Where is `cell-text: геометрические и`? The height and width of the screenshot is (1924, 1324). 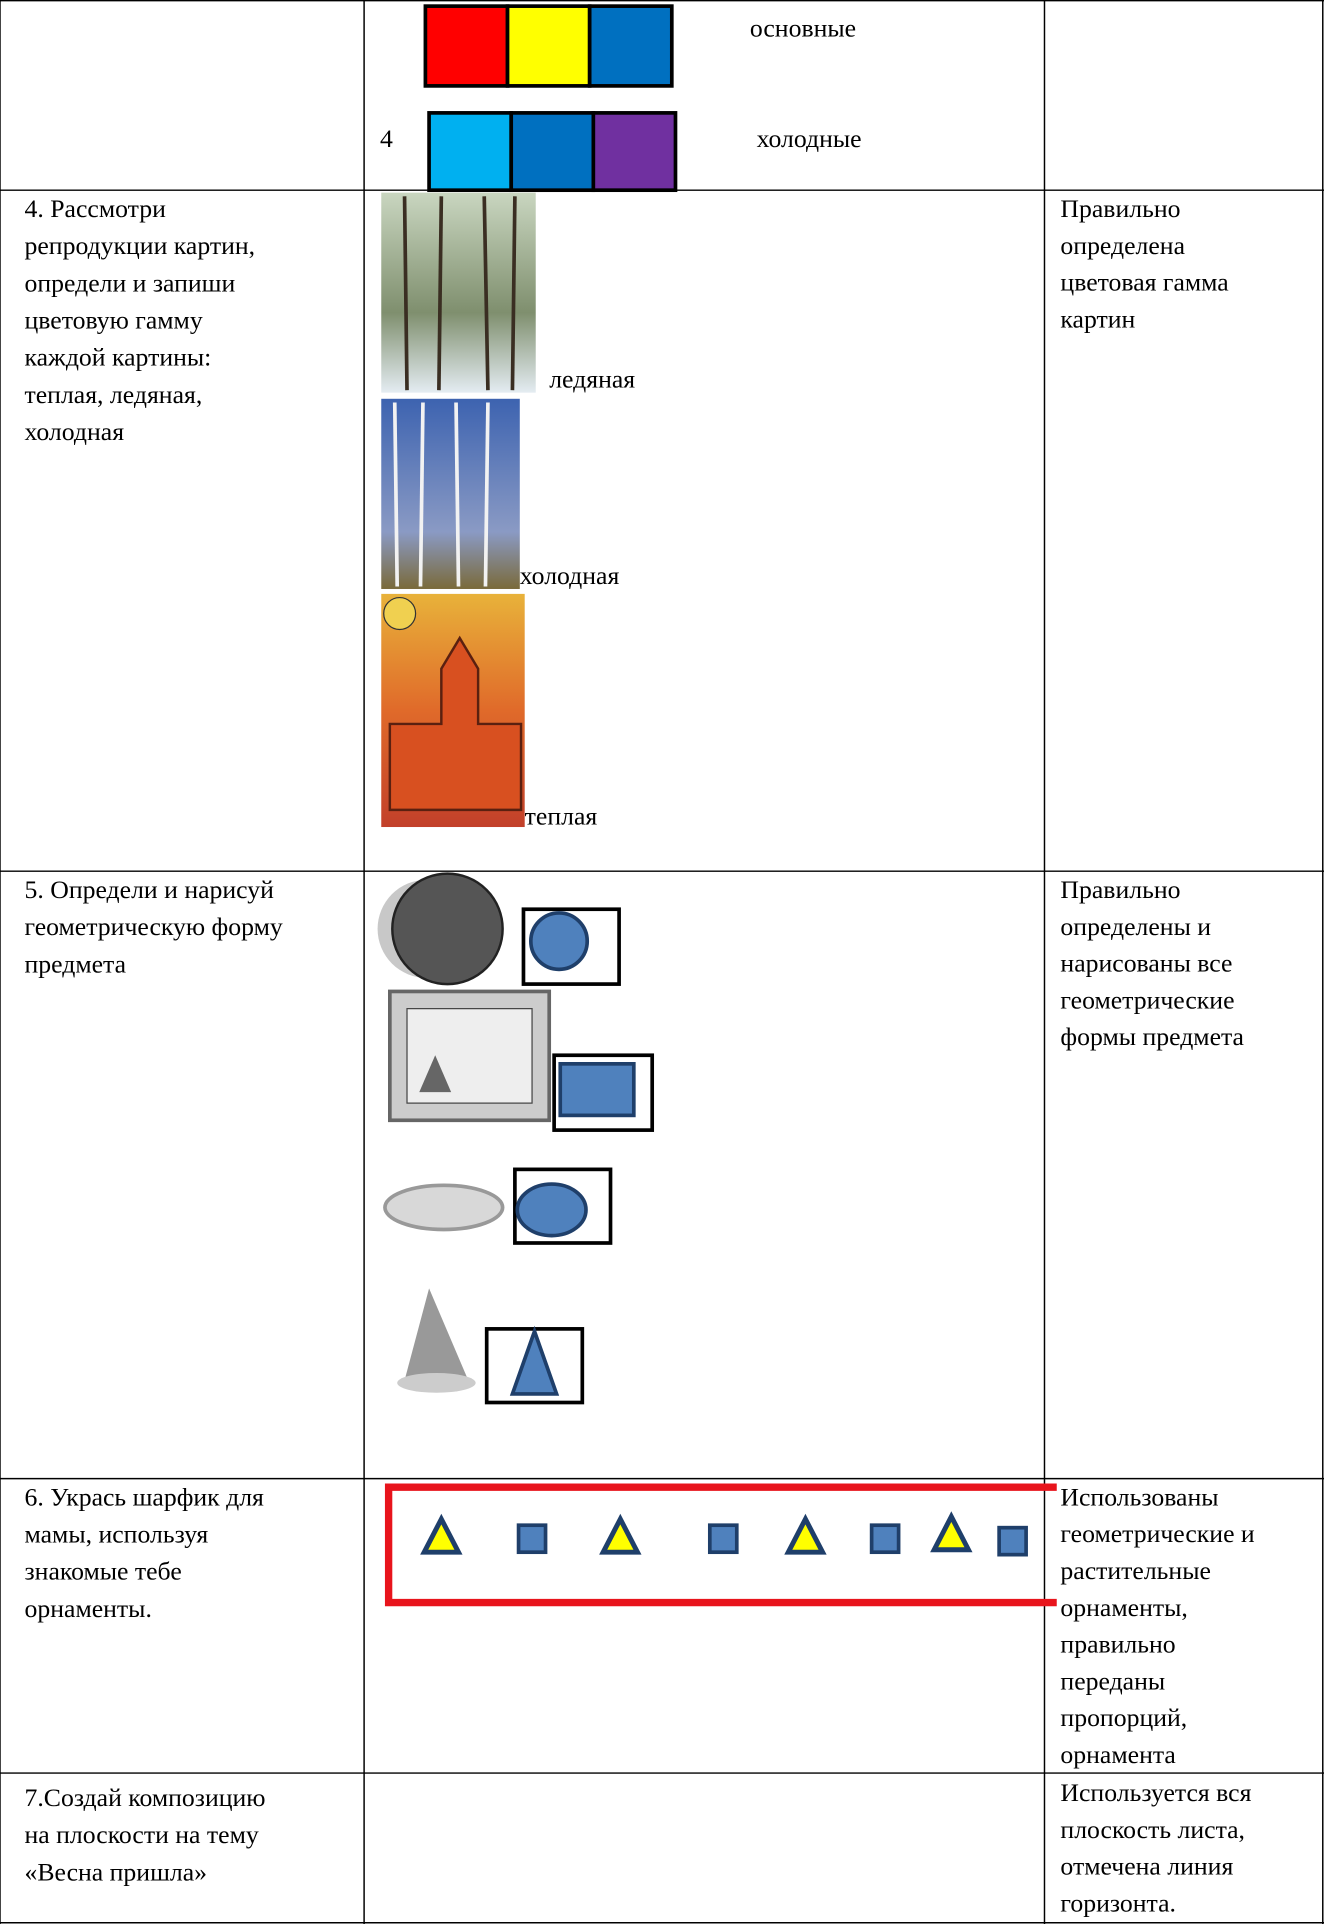
cell-text: геометрические и is located at coordinates (1157, 1533).